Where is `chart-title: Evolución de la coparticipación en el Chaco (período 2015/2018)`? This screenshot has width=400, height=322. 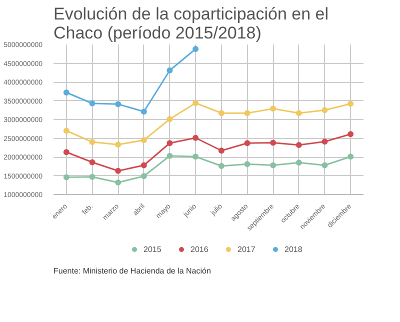 chart-title: Evolución de la coparticipación en el Chaco (período 2015/2018) is located at coordinates (191, 23).